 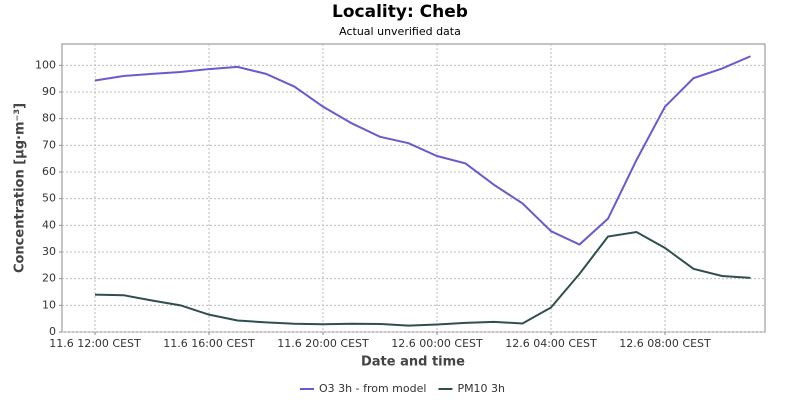 What do you see at coordinates (49, 91) in the screenshot?
I see `y-tick-label: 90` at bounding box center [49, 91].